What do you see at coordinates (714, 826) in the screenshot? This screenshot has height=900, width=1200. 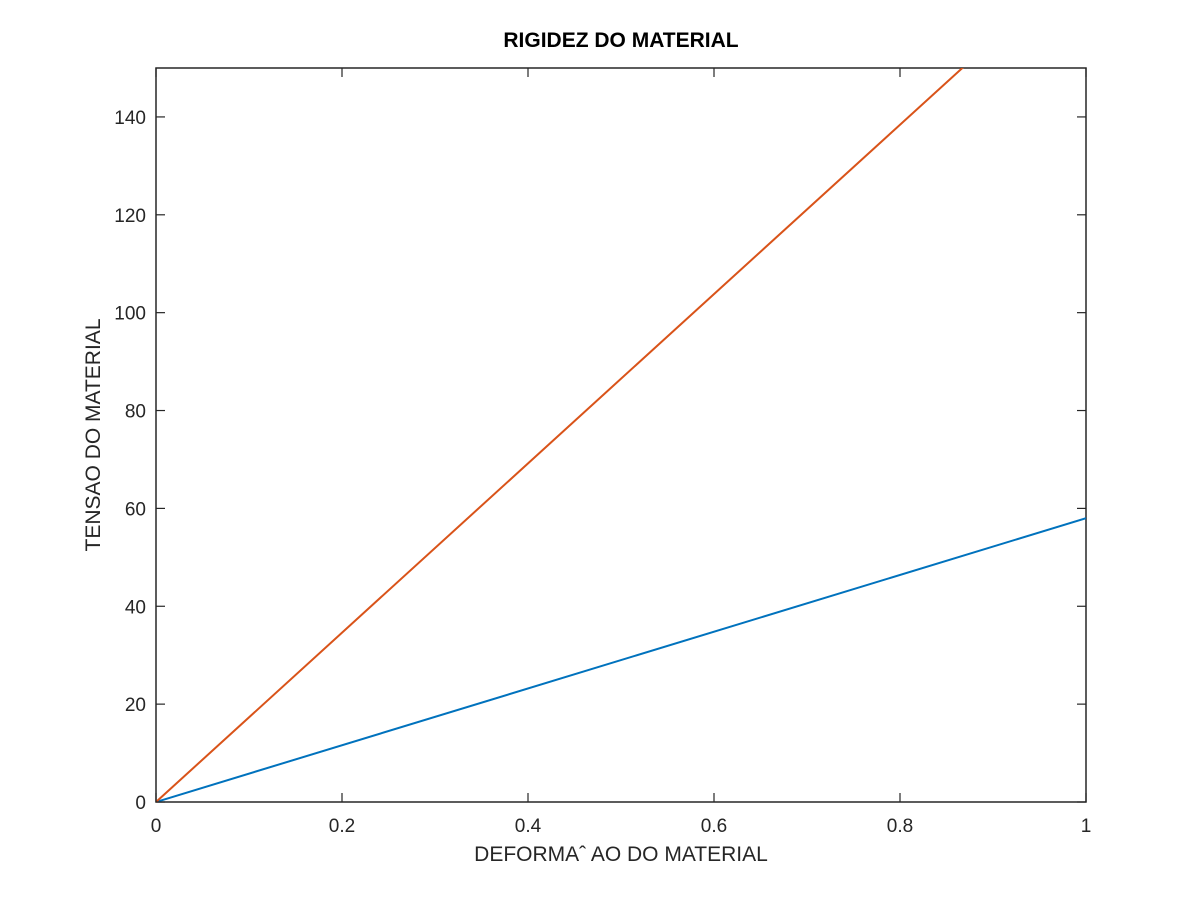 I see `x-tick-label: 0.6` at bounding box center [714, 826].